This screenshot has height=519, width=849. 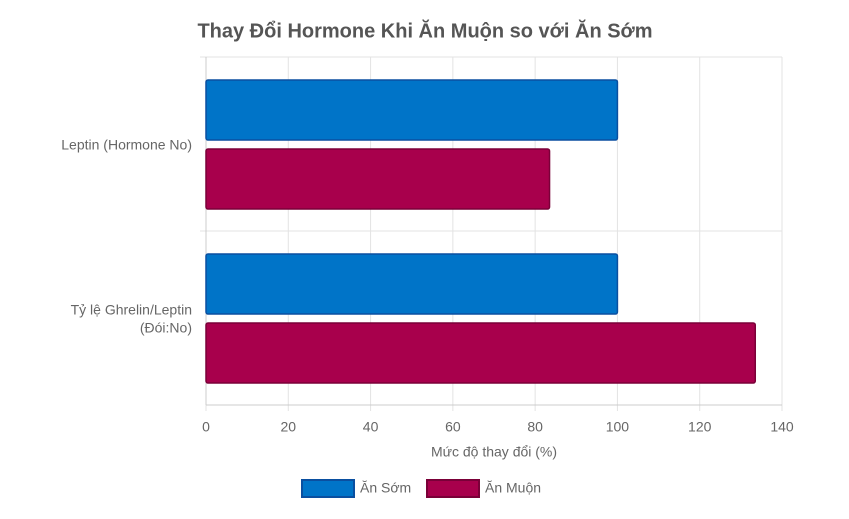 I want to click on x-tick-label: 100, so click(x=618, y=427).